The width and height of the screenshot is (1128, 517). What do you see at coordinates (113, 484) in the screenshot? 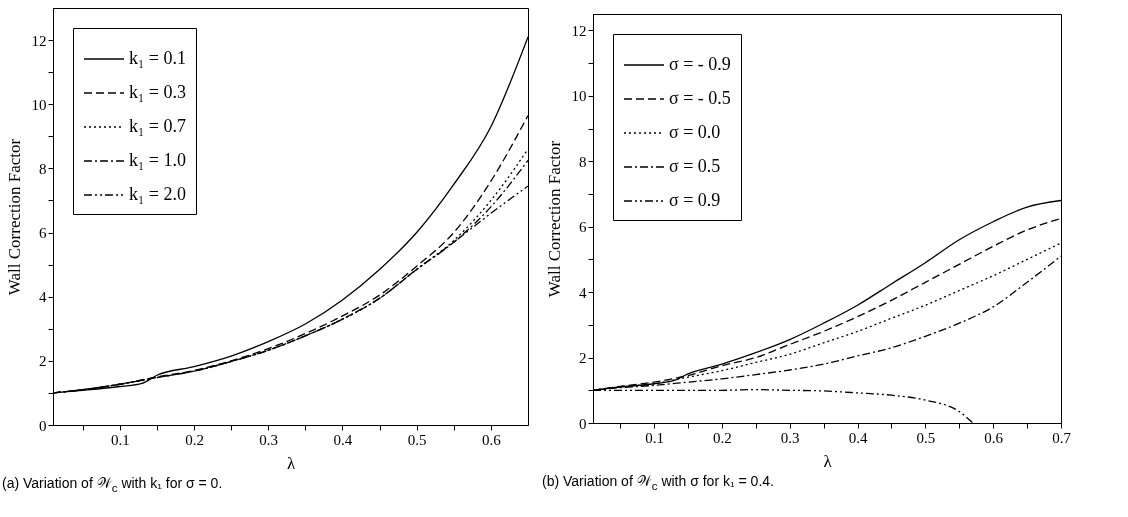
I see `text: (a) Variation of 𝒲$_{c}$ with k₁ for σ = 0.` at bounding box center [113, 484].